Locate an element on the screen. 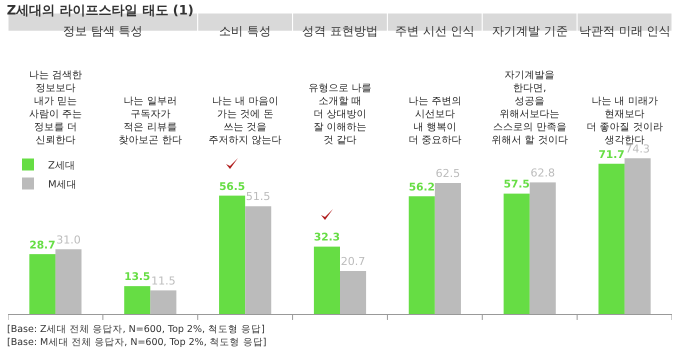 The image size is (680, 351). text: 주변 시선 인식 is located at coordinates (435, 31).